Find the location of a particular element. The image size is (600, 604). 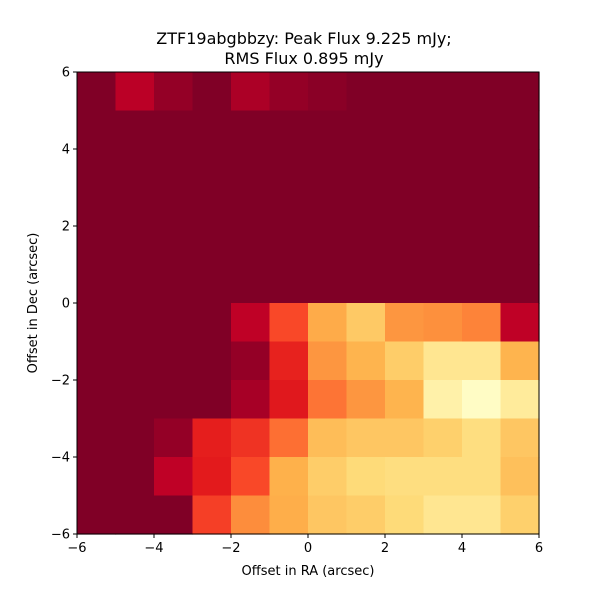

y-tick-label: 2 is located at coordinates (66, 227).